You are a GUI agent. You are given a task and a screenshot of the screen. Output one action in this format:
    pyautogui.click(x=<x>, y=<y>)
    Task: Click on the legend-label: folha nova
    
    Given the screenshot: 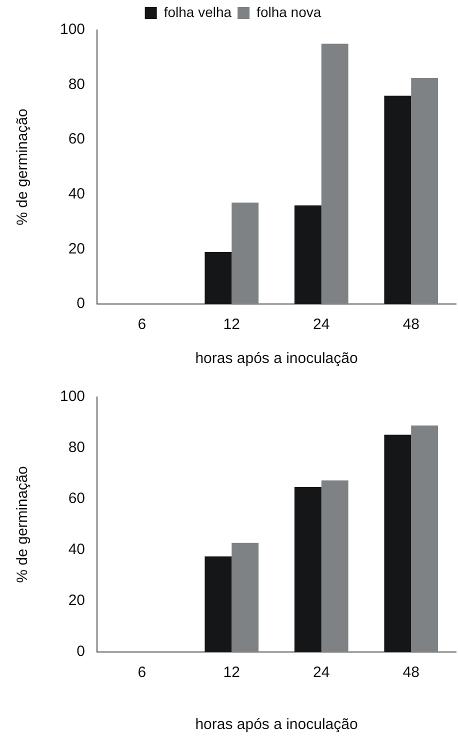 What is the action you would take?
    pyautogui.click(x=289, y=12)
    